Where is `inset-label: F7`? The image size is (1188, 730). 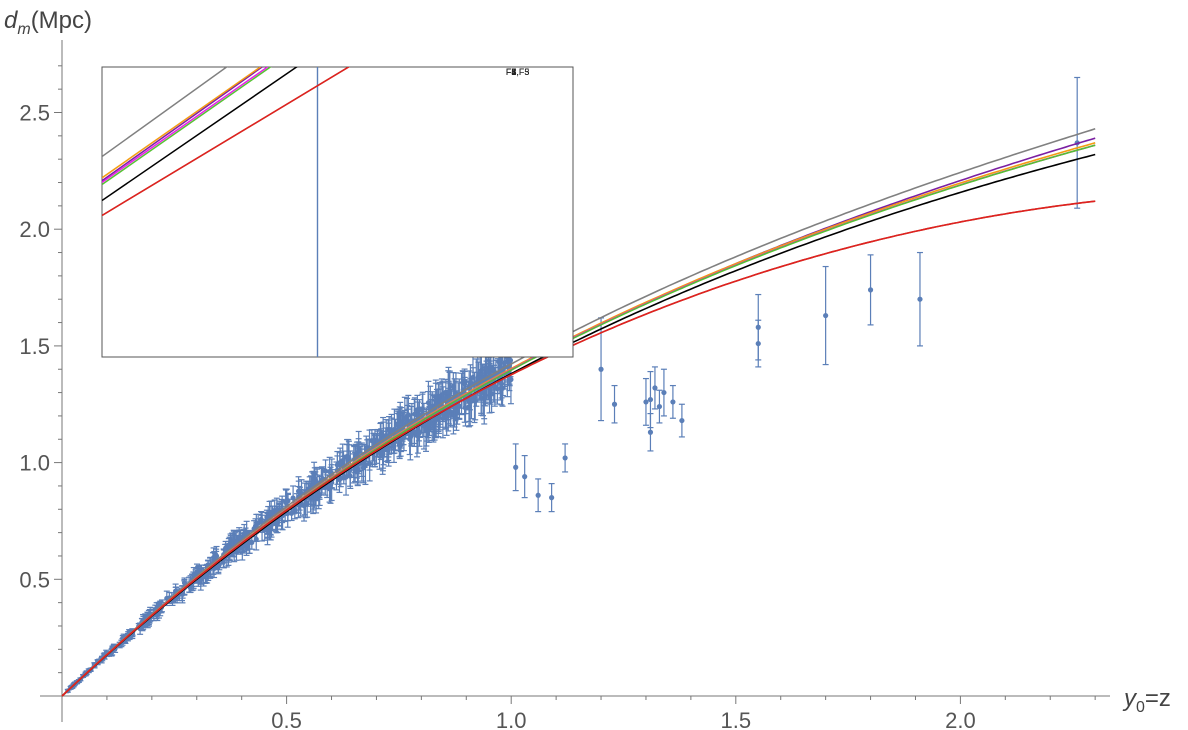
inset-label: F7 is located at coordinates (511, 72).